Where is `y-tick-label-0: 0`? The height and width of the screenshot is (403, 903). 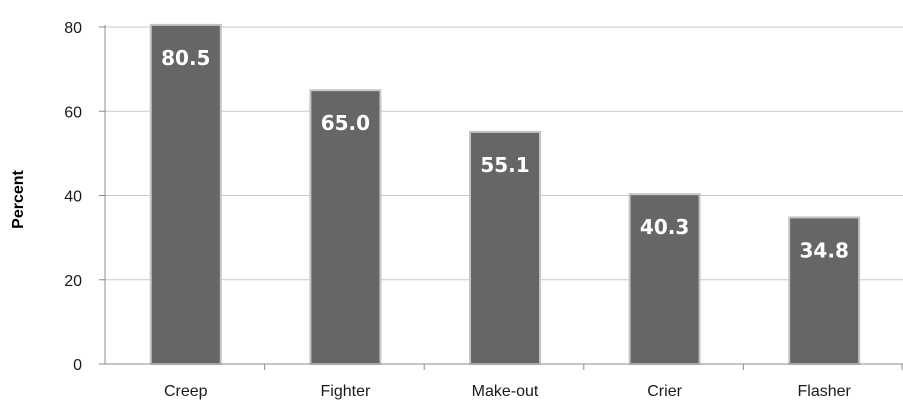
y-tick-label-0: 0 is located at coordinates (77, 365).